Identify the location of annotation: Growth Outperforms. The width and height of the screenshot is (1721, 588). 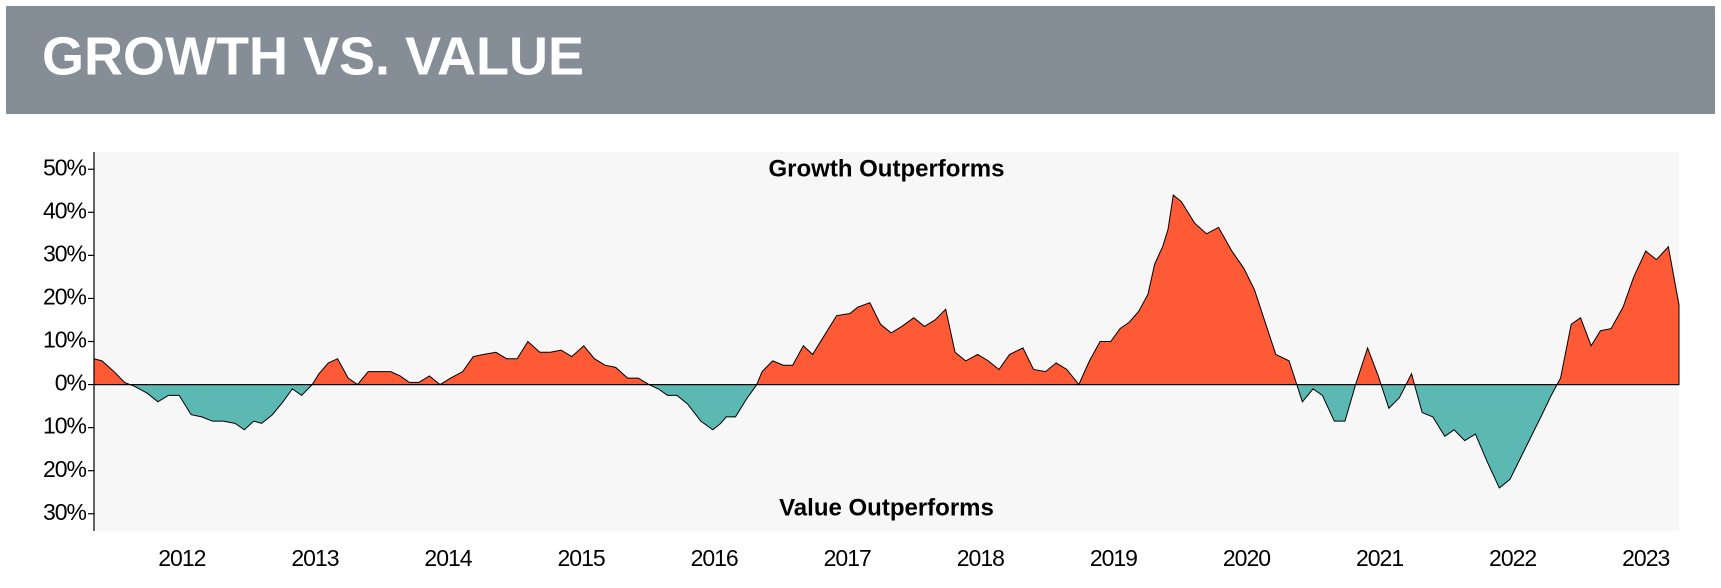
(886, 168).